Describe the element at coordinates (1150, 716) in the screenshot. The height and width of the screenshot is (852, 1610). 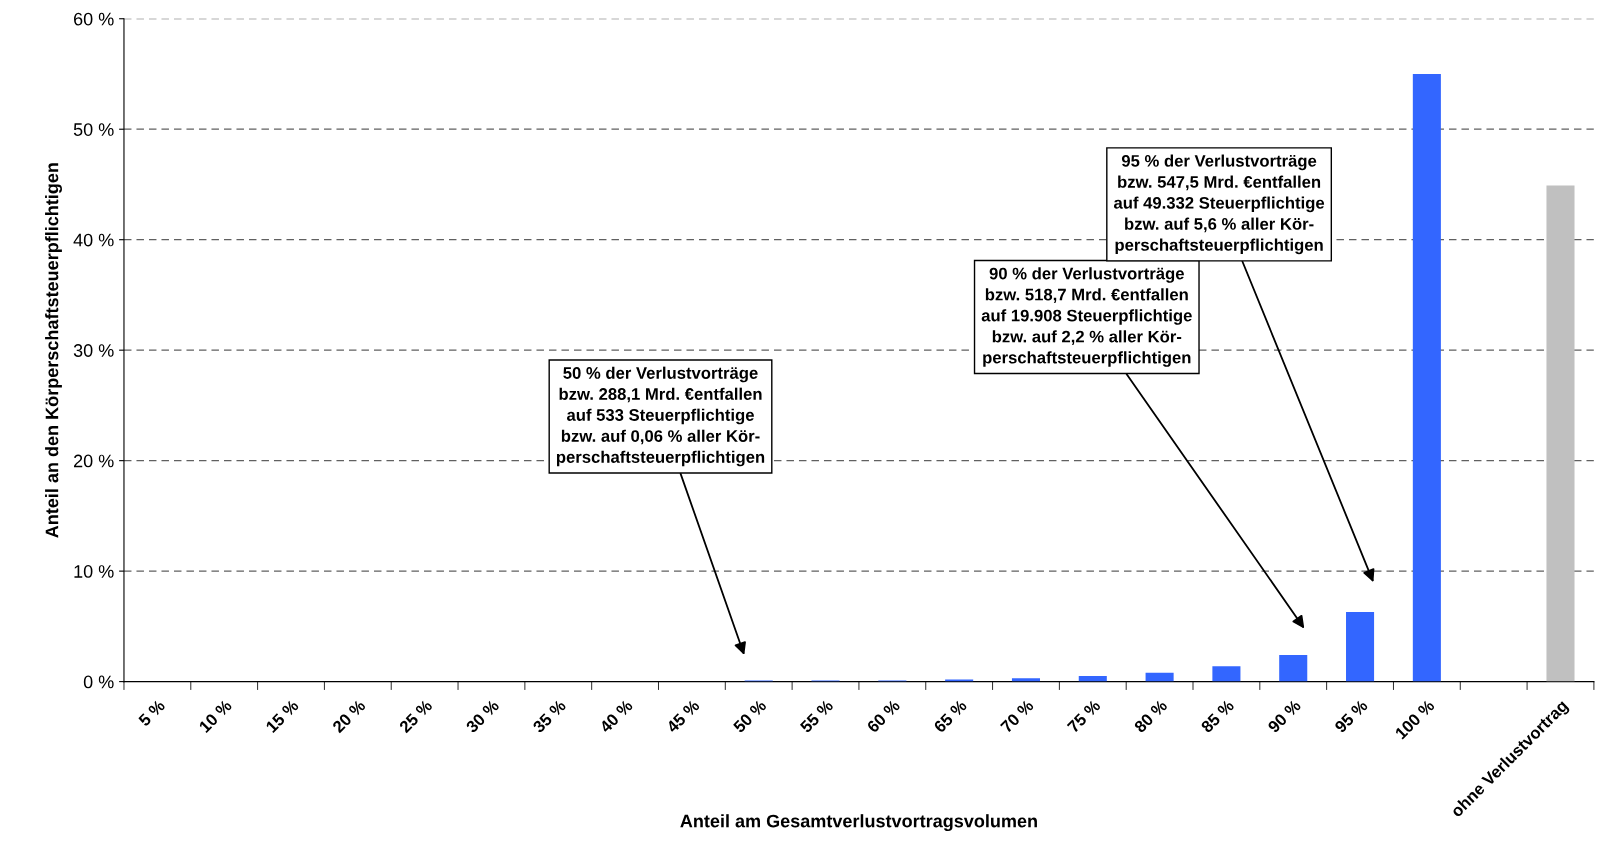
I see `x-tick-label: 80 %` at that location.